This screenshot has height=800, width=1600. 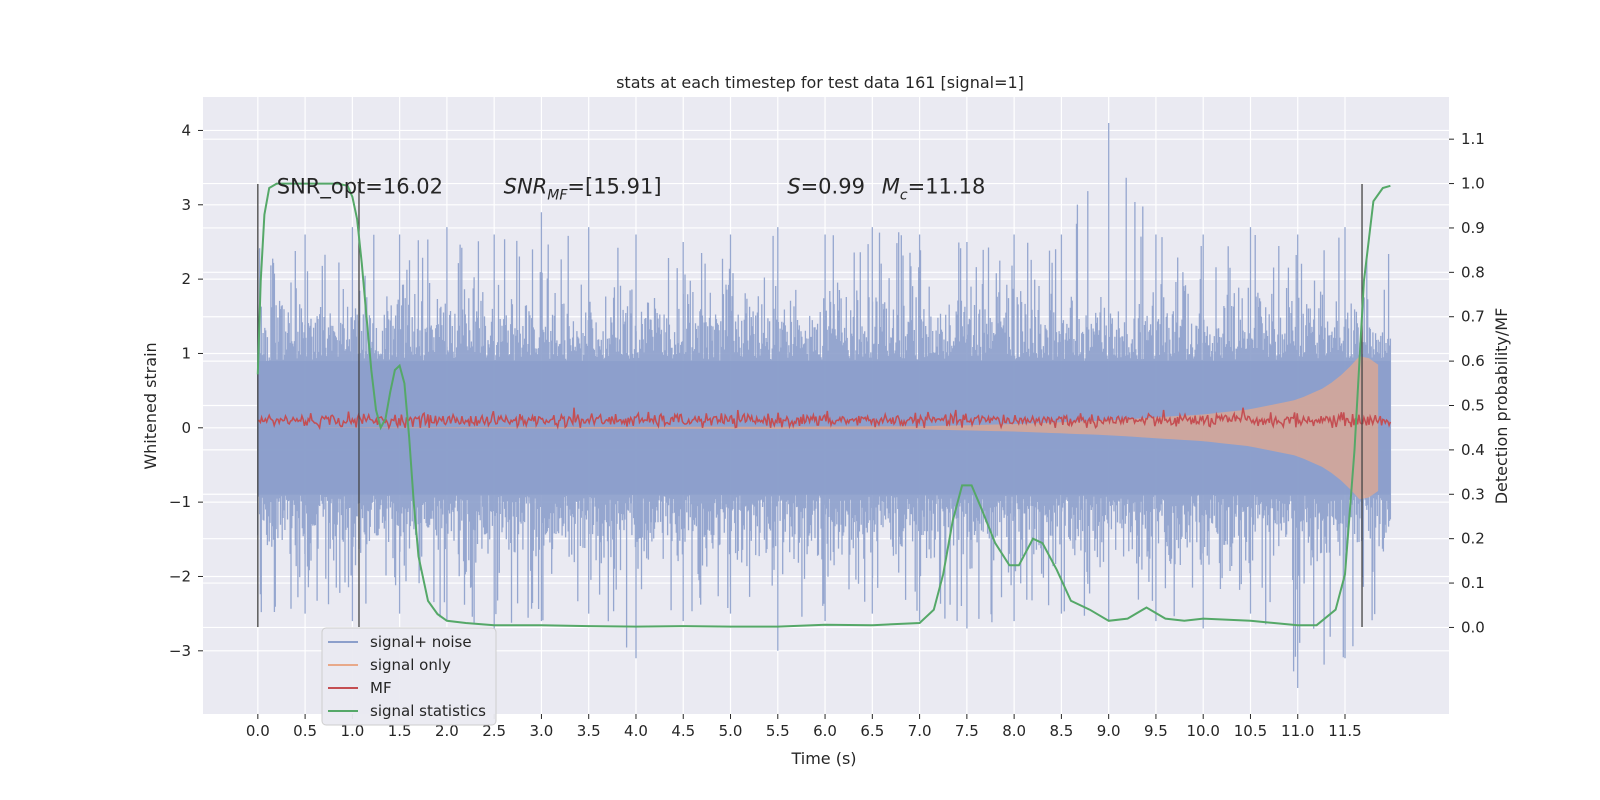 I want to click on signal-only-series, so click(x=818, y=428).